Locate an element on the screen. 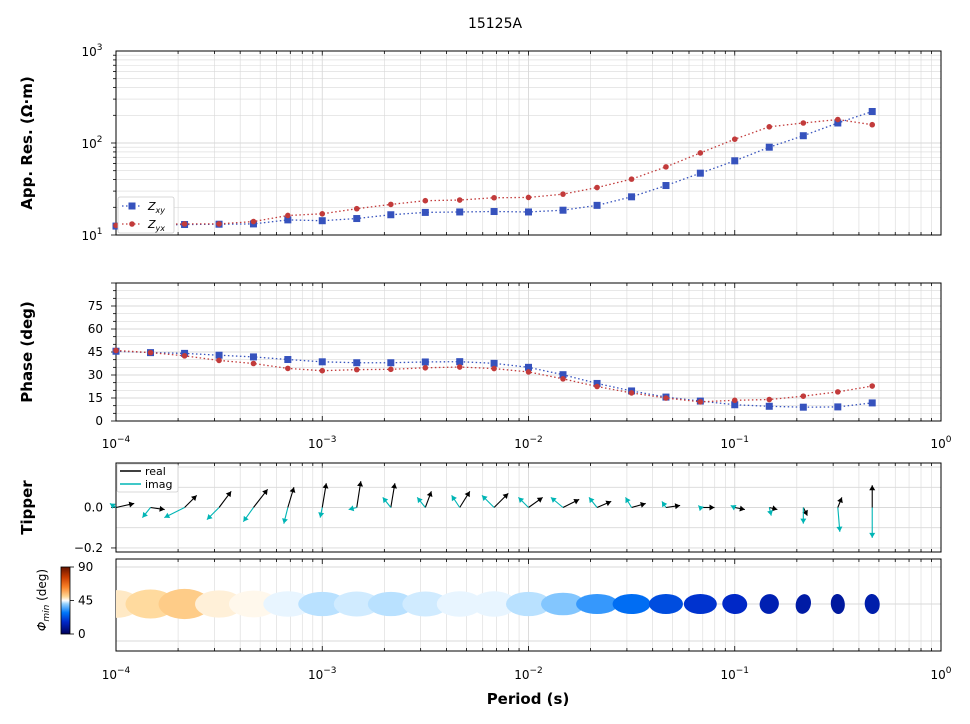 The width and height of the screenshot is (970, 724). phase-y-tick-label: 0 is located at coordinates (99, 421).